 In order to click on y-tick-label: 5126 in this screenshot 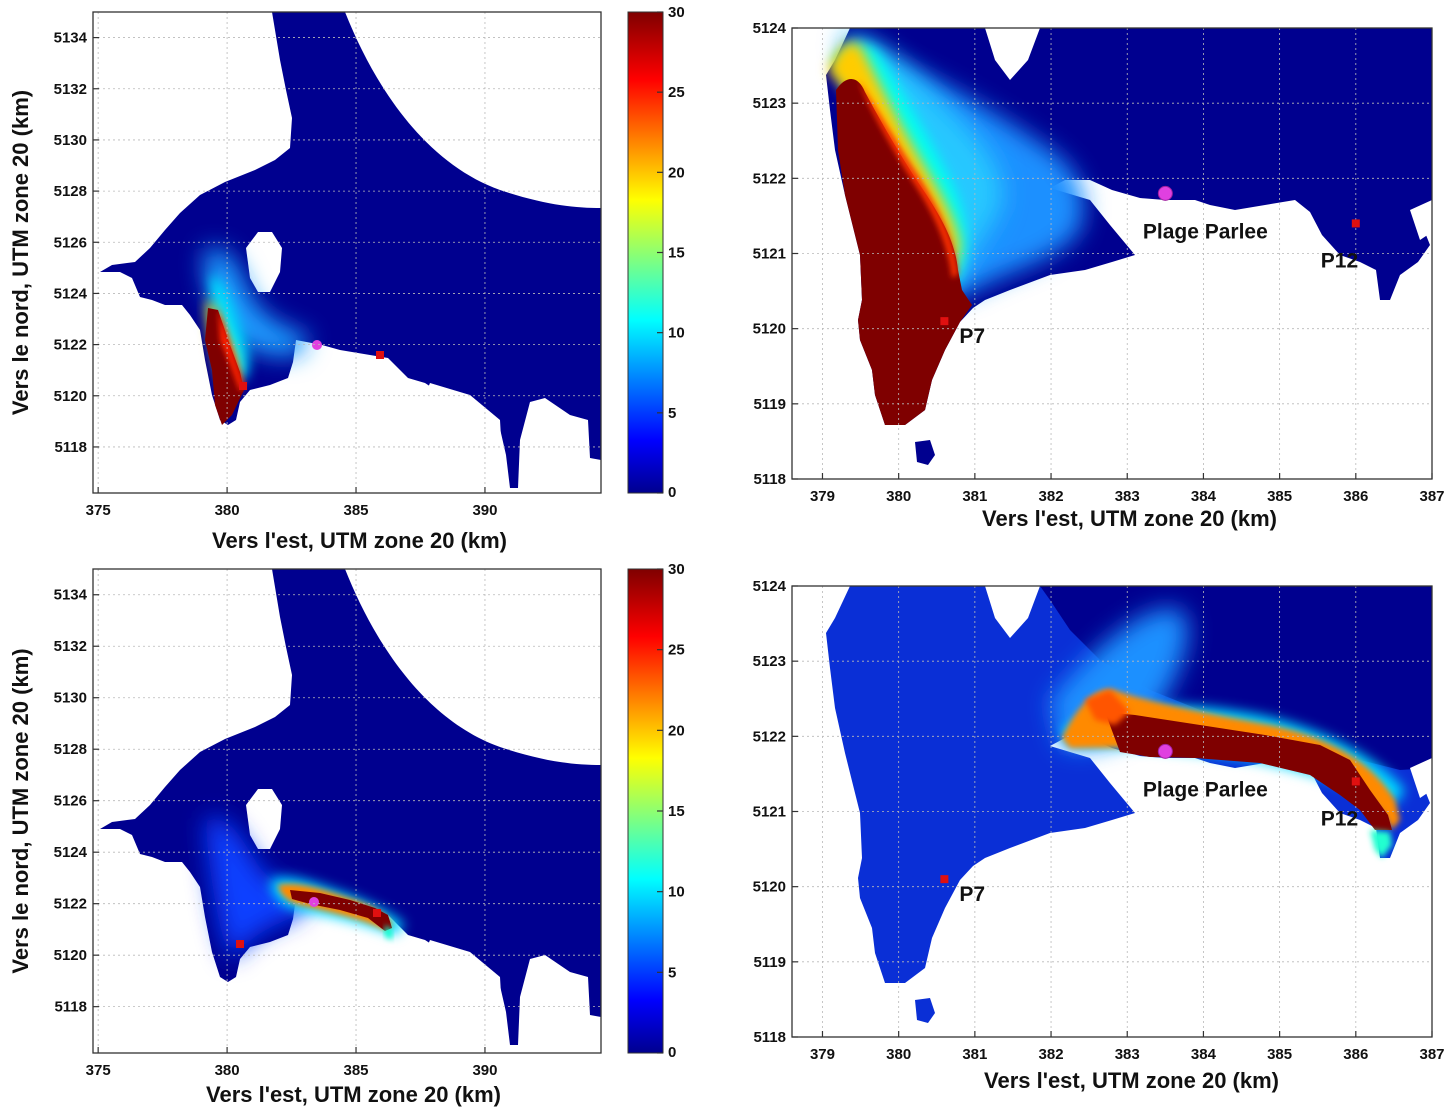, I will do `click(70, 801)`.